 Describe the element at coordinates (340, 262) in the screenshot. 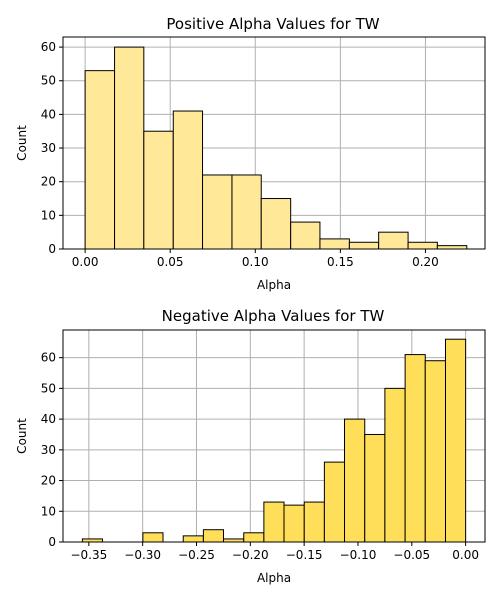

I see `x-tick-label: 0.15` at that location.